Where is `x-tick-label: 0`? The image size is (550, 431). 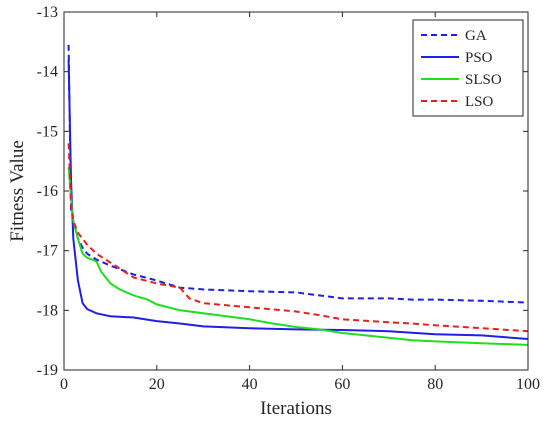 x-tick-label: 0 is located at coordinates (64, 384).